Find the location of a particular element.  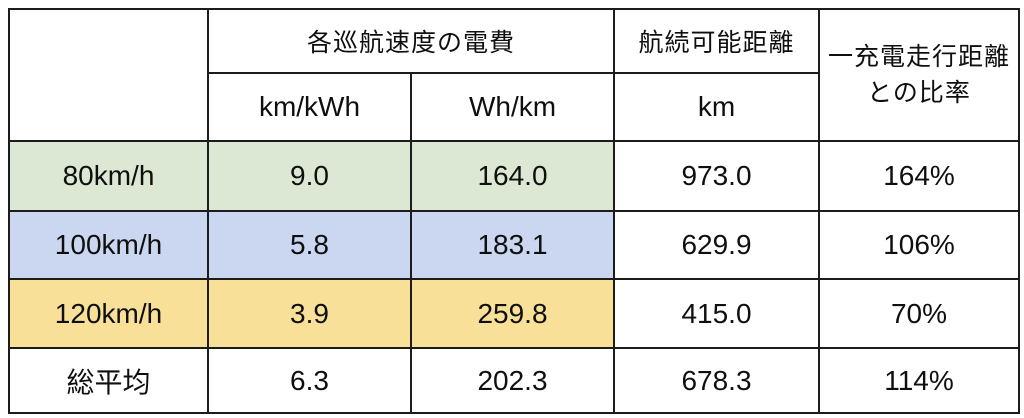

header-range: 航続可能距離 is located at coordinates (717, 41).